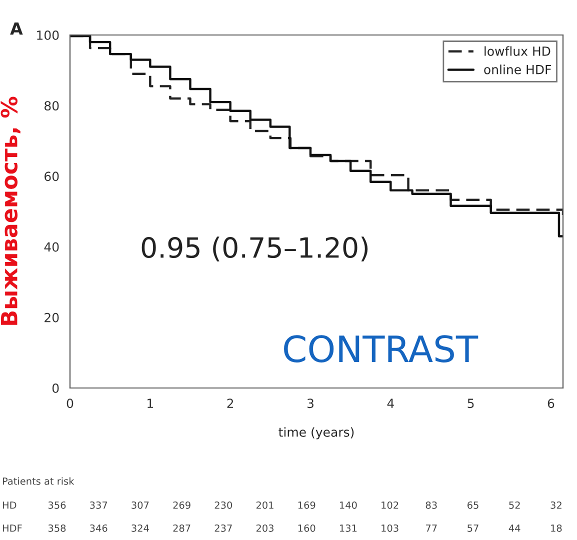 The image size is (577, 540). I want to click on x-tick-label: 2, so click(230, 403).